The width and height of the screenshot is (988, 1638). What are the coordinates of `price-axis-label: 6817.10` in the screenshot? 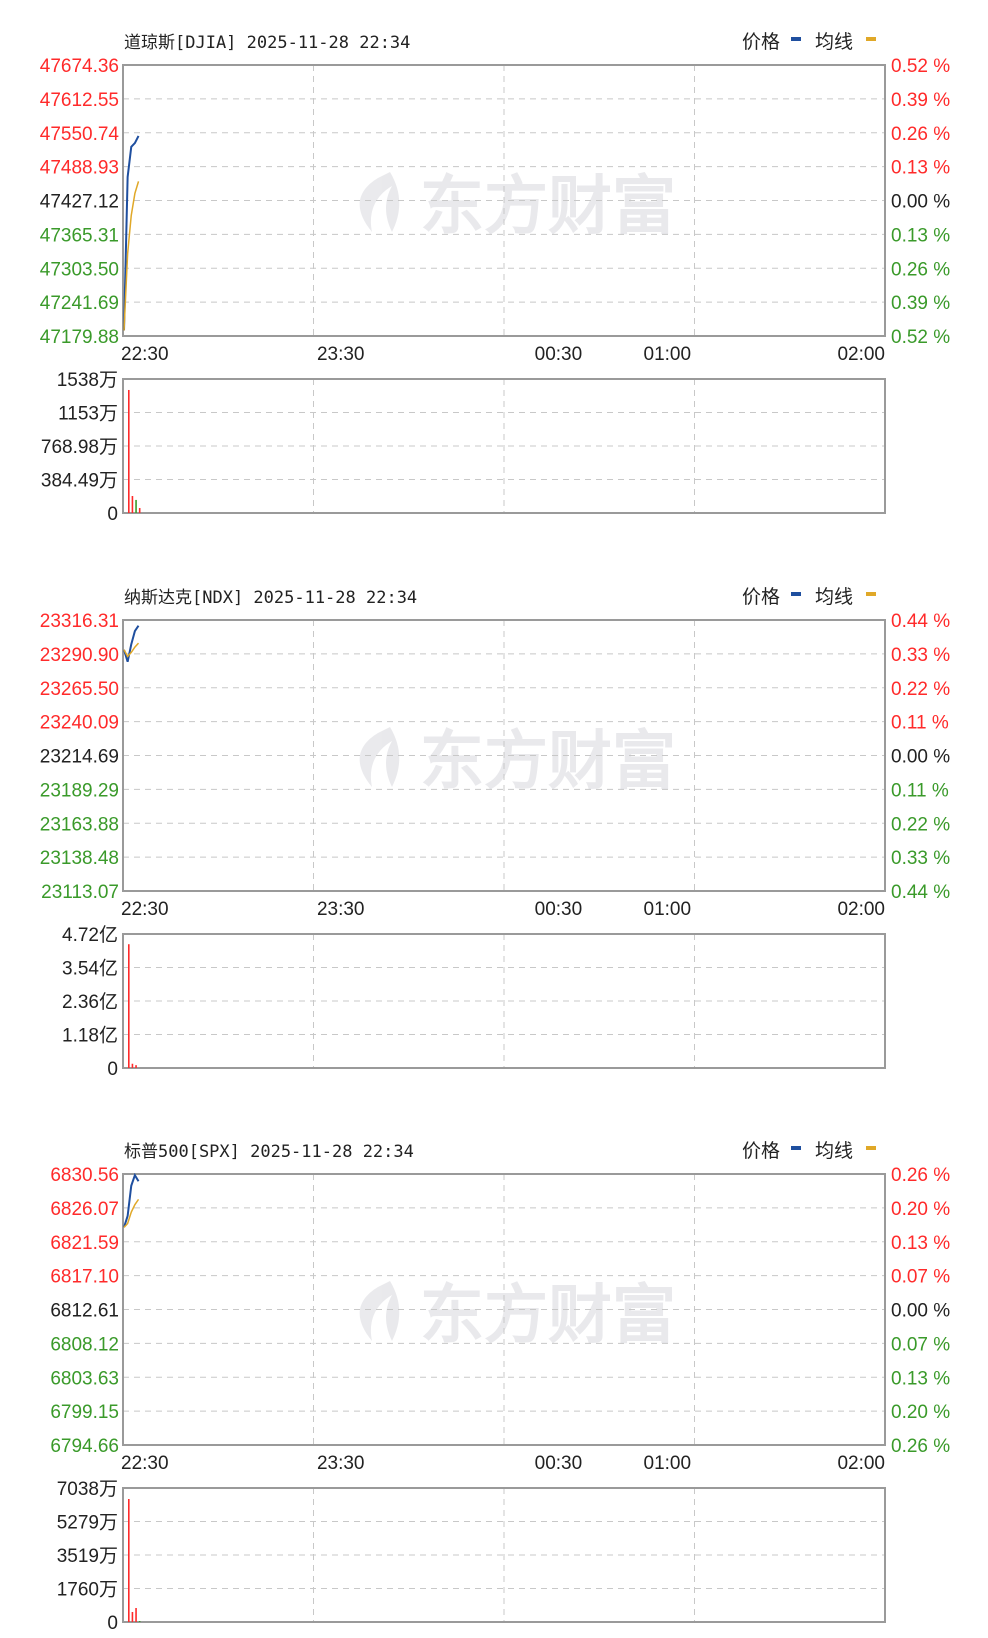 It's located at (84, 1277).